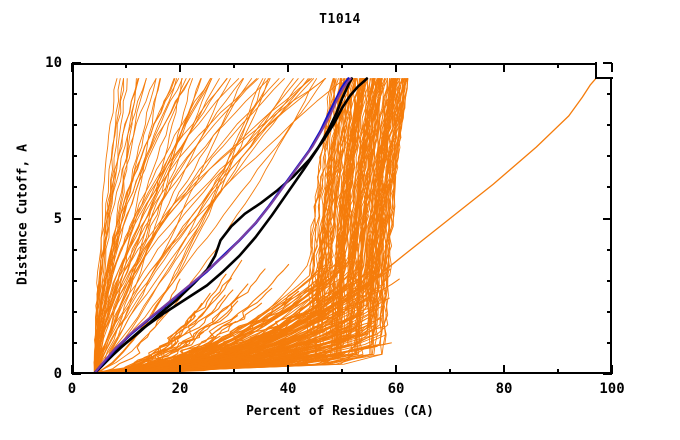  Describe the element at coordinates (57, 374) in the screenshot. I see `y-tick-label: 0` at that location.